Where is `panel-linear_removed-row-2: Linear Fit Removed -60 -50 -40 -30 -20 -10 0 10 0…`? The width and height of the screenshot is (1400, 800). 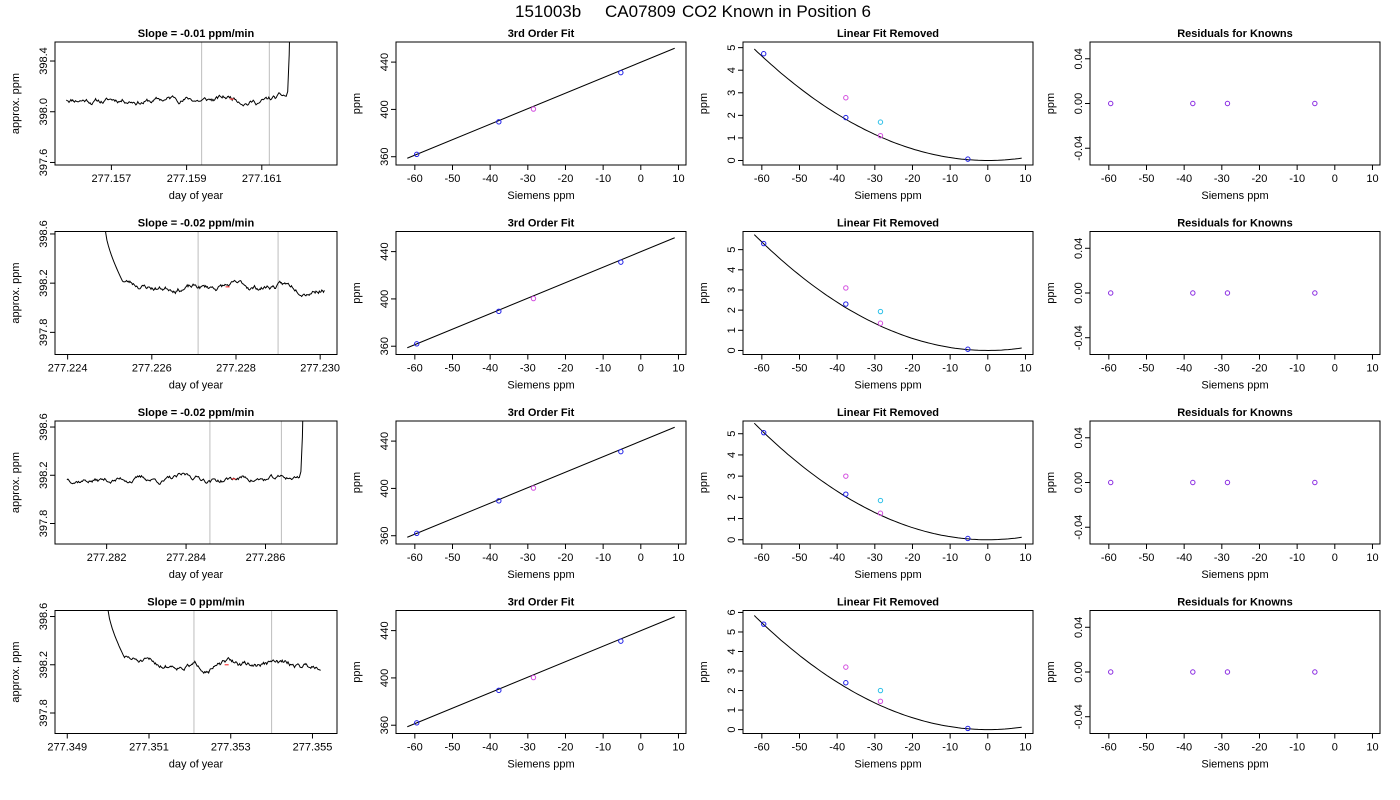 panel-linear_removed-row-2: Linear Fit Removed -60 -50 -40 -30 -20 -10 0 10 0… is located at coordinates (866, 305).